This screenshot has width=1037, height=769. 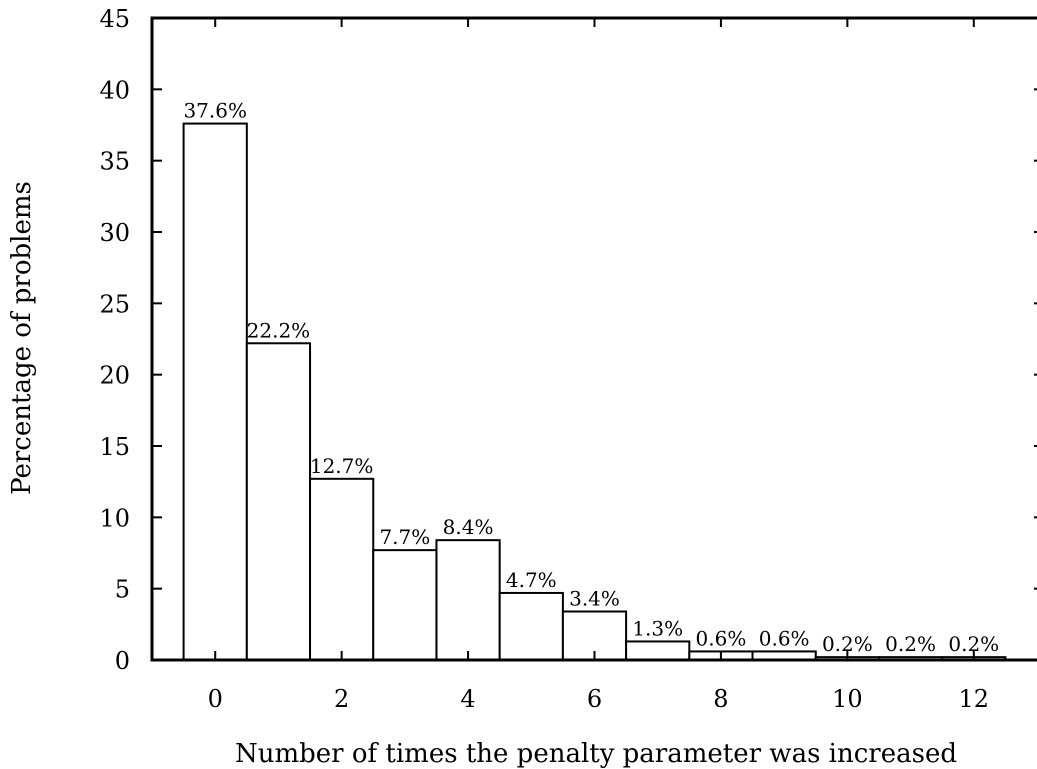 What do you see at coordinates (114, 90) in the screenshot?
I see `y-tick-label-40: 40` at bounding box center [114, 90].